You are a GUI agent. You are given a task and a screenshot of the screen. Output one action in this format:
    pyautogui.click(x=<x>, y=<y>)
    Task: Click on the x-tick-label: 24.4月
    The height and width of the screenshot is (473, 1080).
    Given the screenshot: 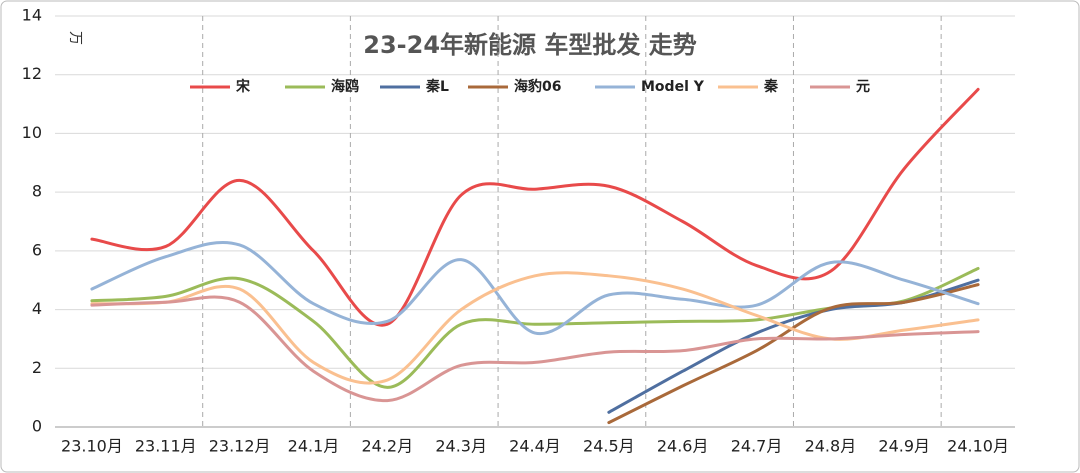 What is the action you would take?
    pyautogui.click(x=535, y=446)
    